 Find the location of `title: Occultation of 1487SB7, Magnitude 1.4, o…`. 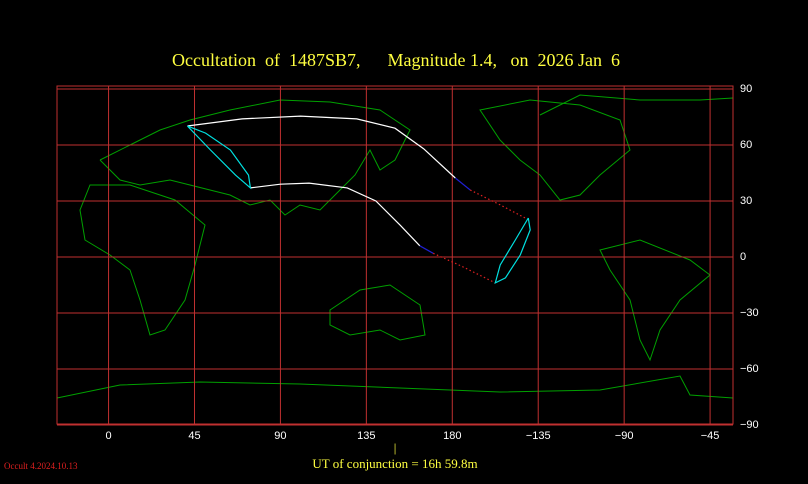

title: Occultation of 1487SB7, Magnitude 1.4, o… is located at coordinates (396, 60).